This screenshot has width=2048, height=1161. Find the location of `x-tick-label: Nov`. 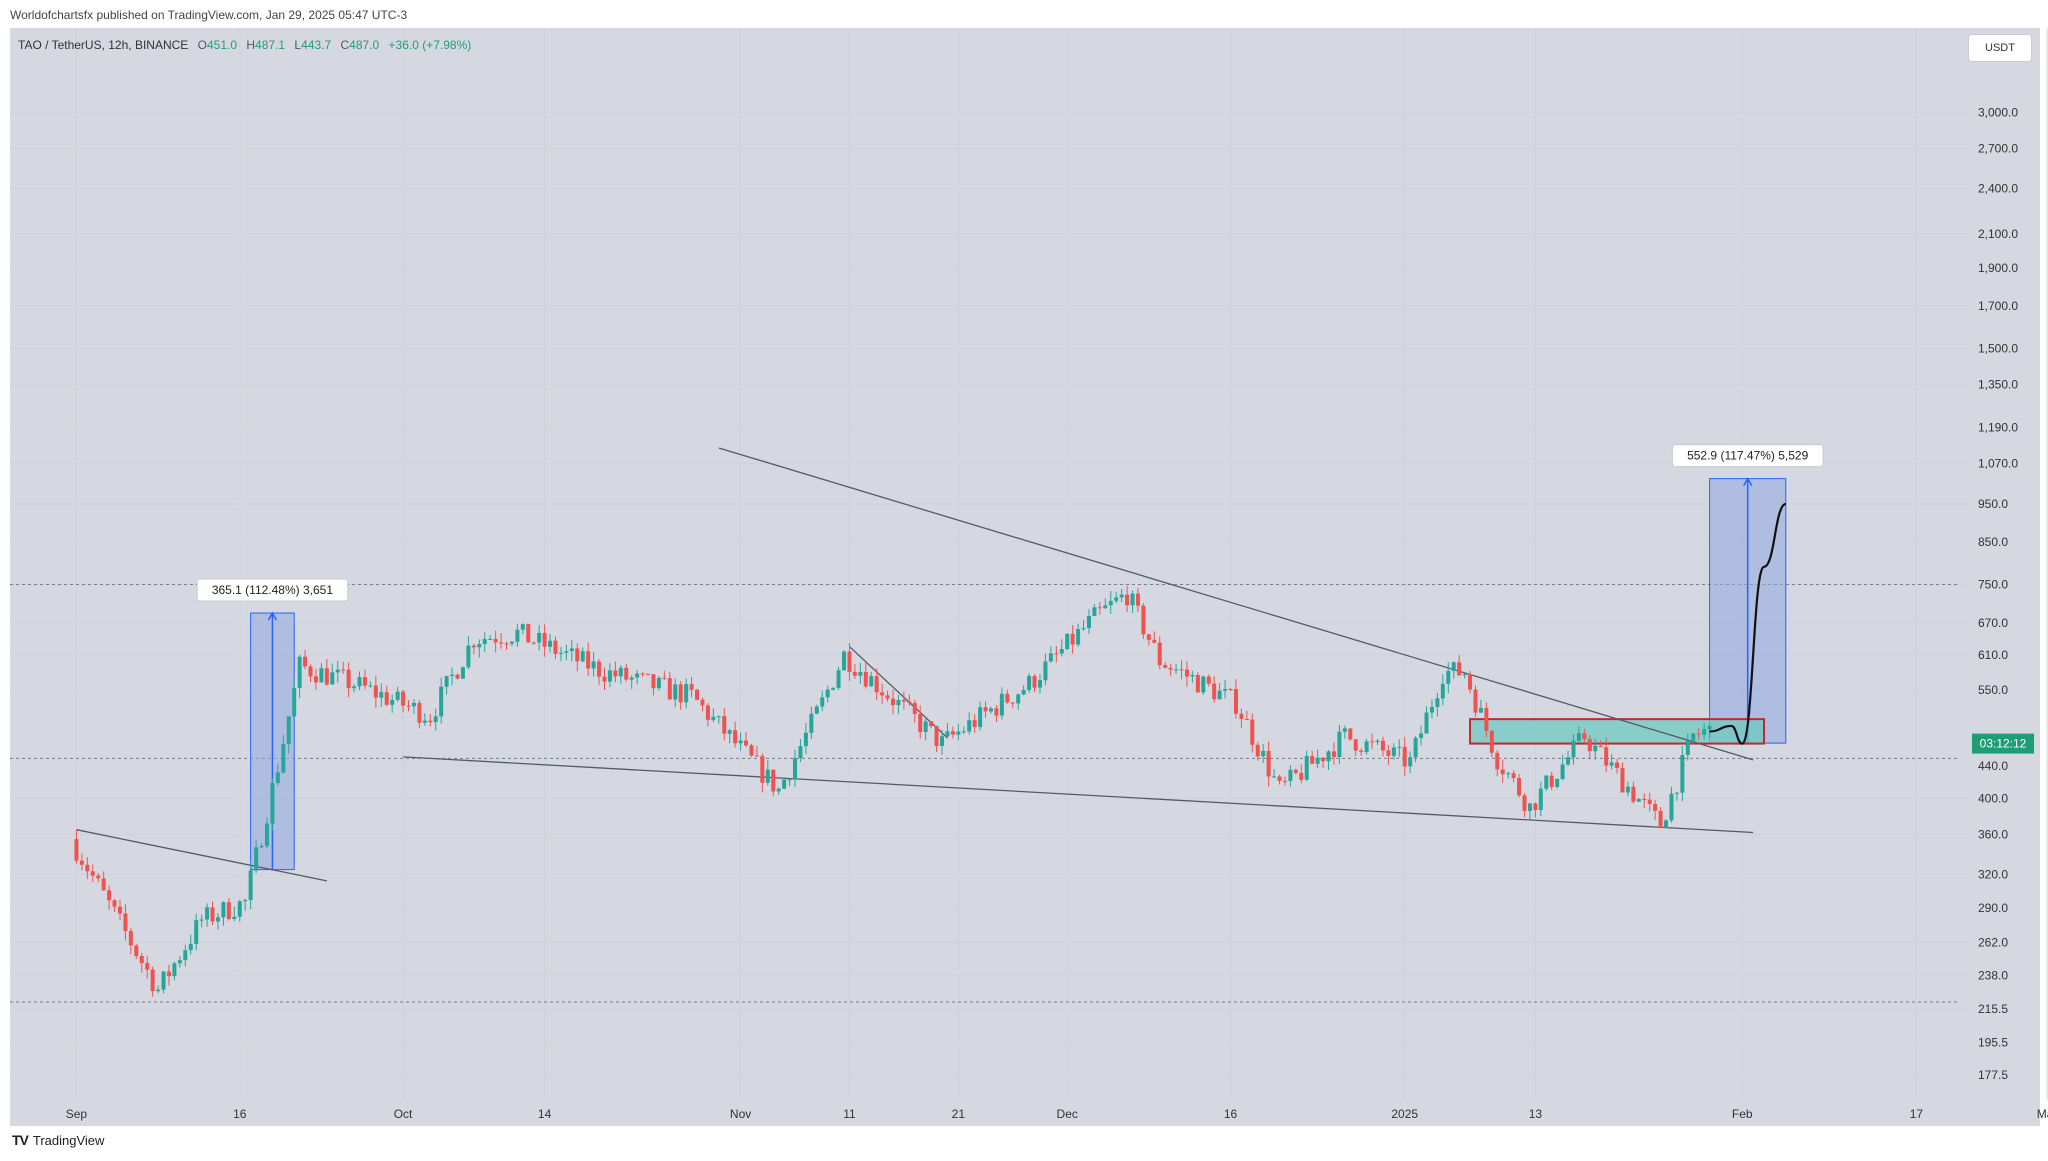

x-tick-label: Nov is located at coordinates (740, 1114).